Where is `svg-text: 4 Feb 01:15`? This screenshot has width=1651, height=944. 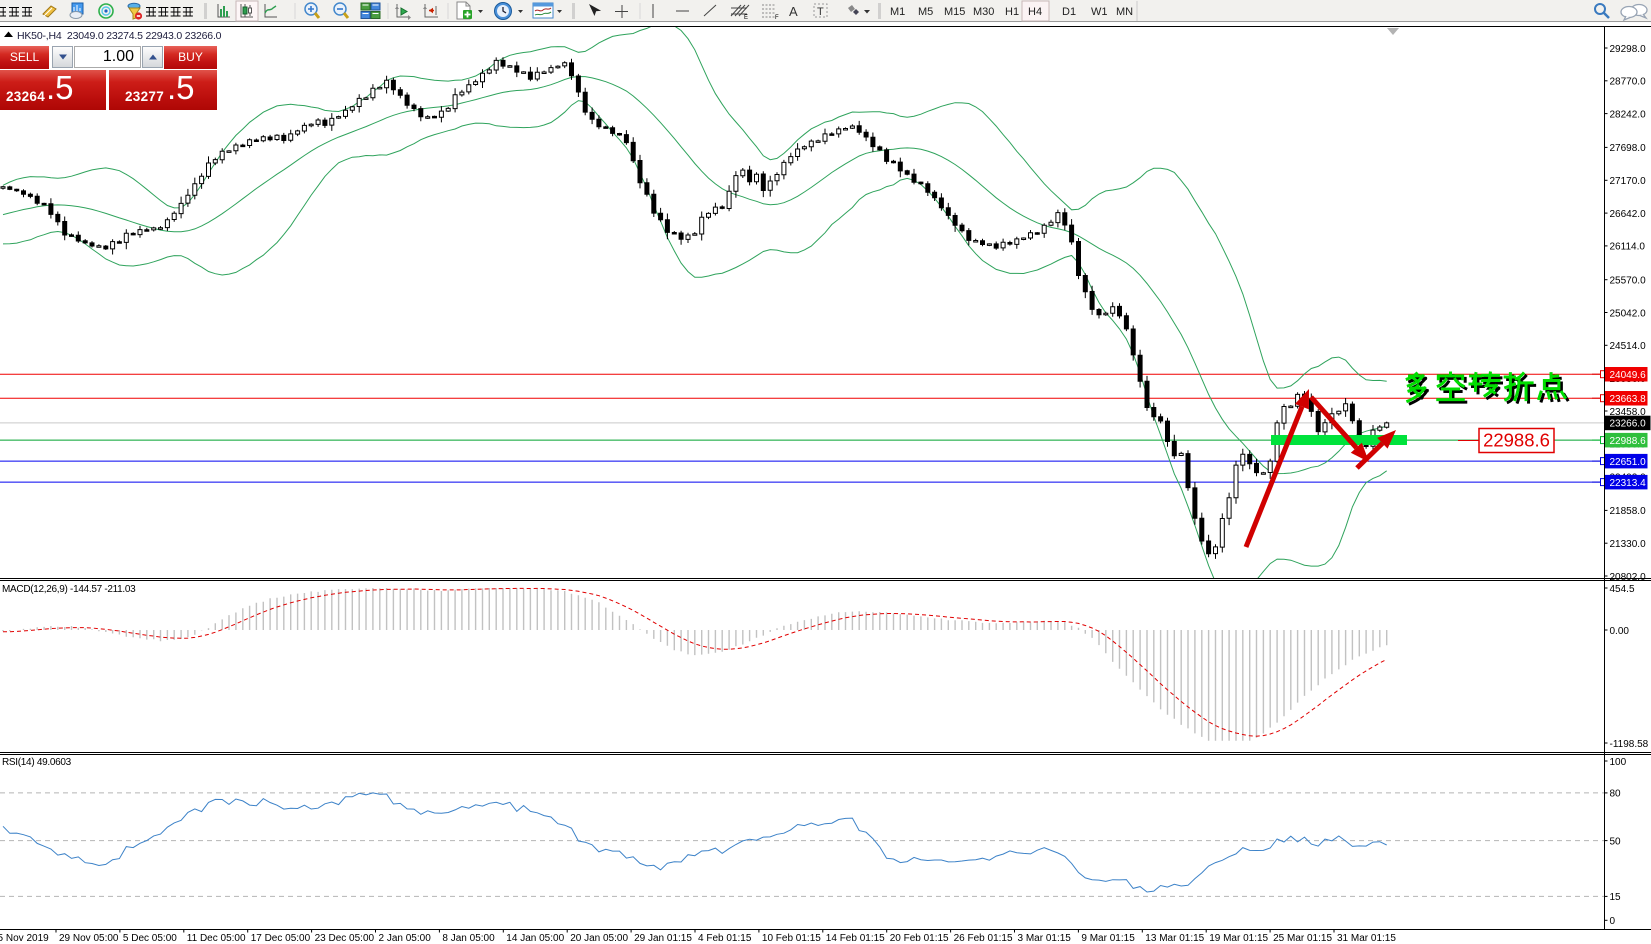 svg-text: 4 Feb 01:15 is located at coordinates (725, 938).